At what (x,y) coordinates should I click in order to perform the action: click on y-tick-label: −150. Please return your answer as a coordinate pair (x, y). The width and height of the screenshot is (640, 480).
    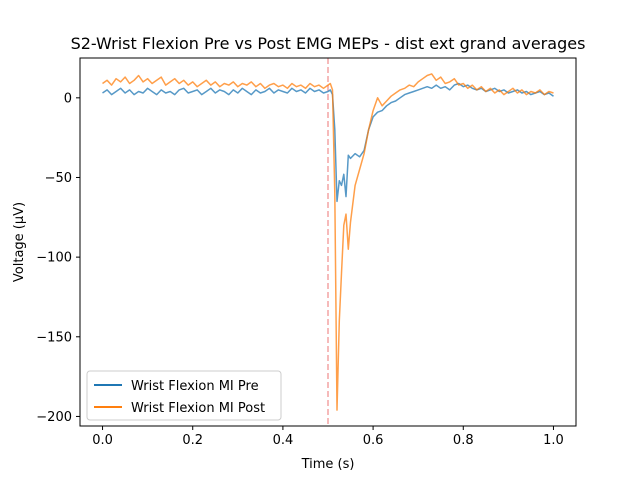
    Looking at the image, I should click on (54, 337).